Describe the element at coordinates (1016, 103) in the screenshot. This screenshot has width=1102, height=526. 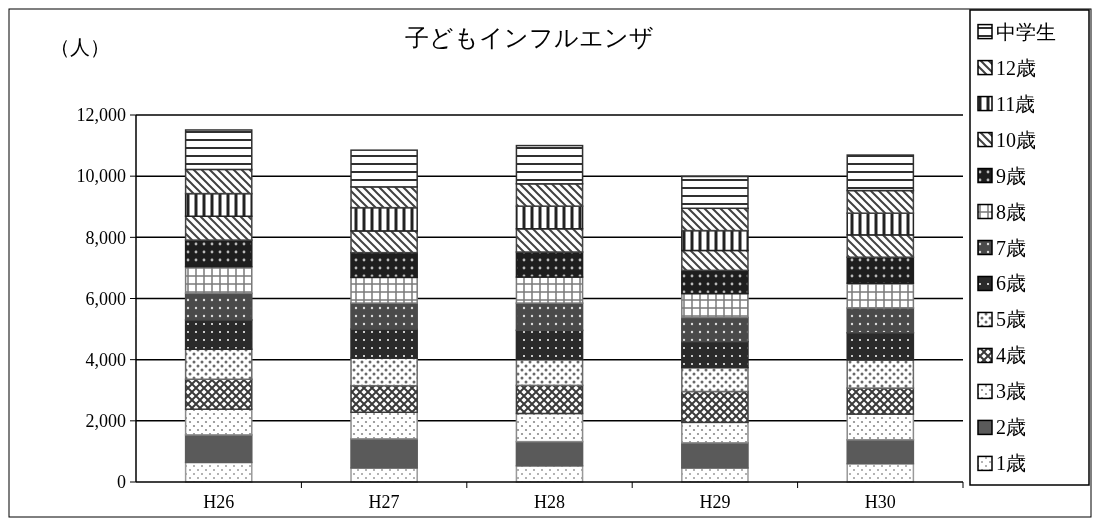
I see `legend-label: 11歳` at that location.